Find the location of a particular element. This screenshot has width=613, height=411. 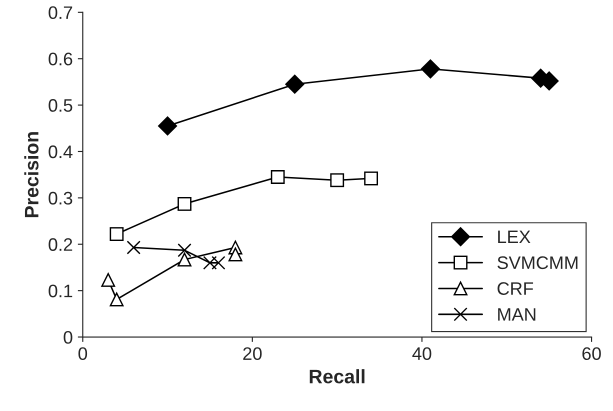

x-axis-title: Recall is located at coordinates (337, 376).